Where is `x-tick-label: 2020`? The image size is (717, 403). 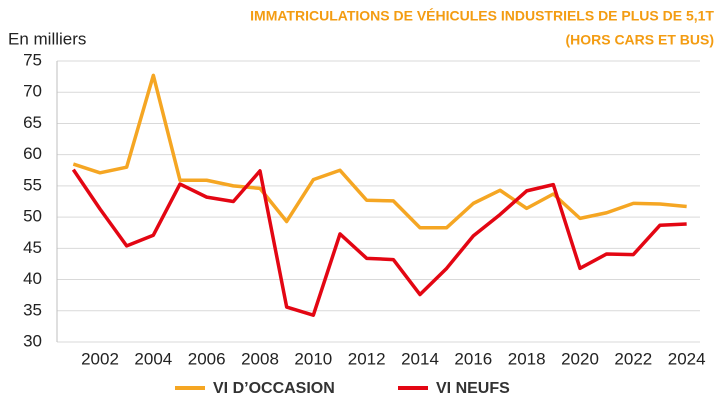 x-tick-label: 2020 is located at coordinates (580, 358).